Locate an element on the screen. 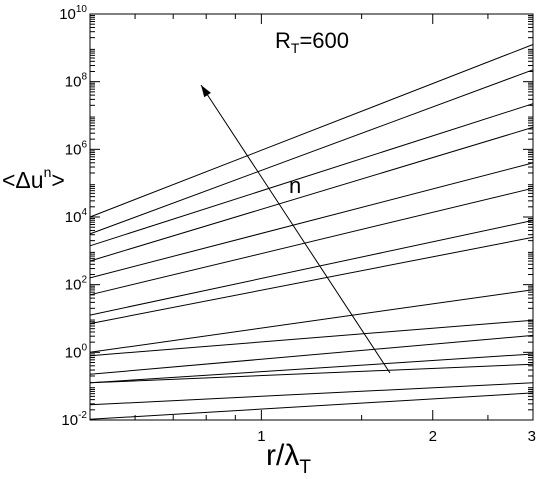  arrow-label: n is located at coordinates (295, 185).